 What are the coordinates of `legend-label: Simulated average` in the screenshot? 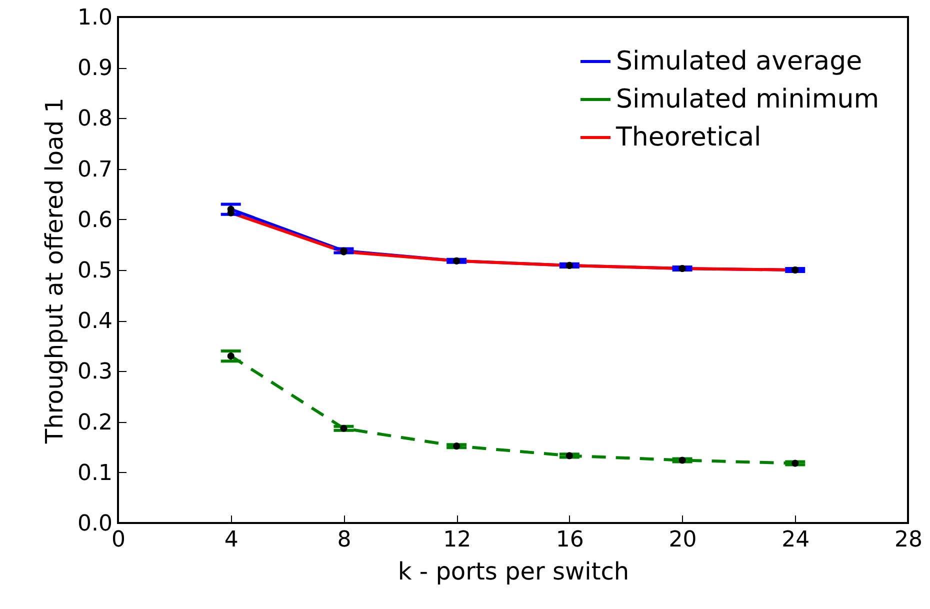 It's located at (739, 61).